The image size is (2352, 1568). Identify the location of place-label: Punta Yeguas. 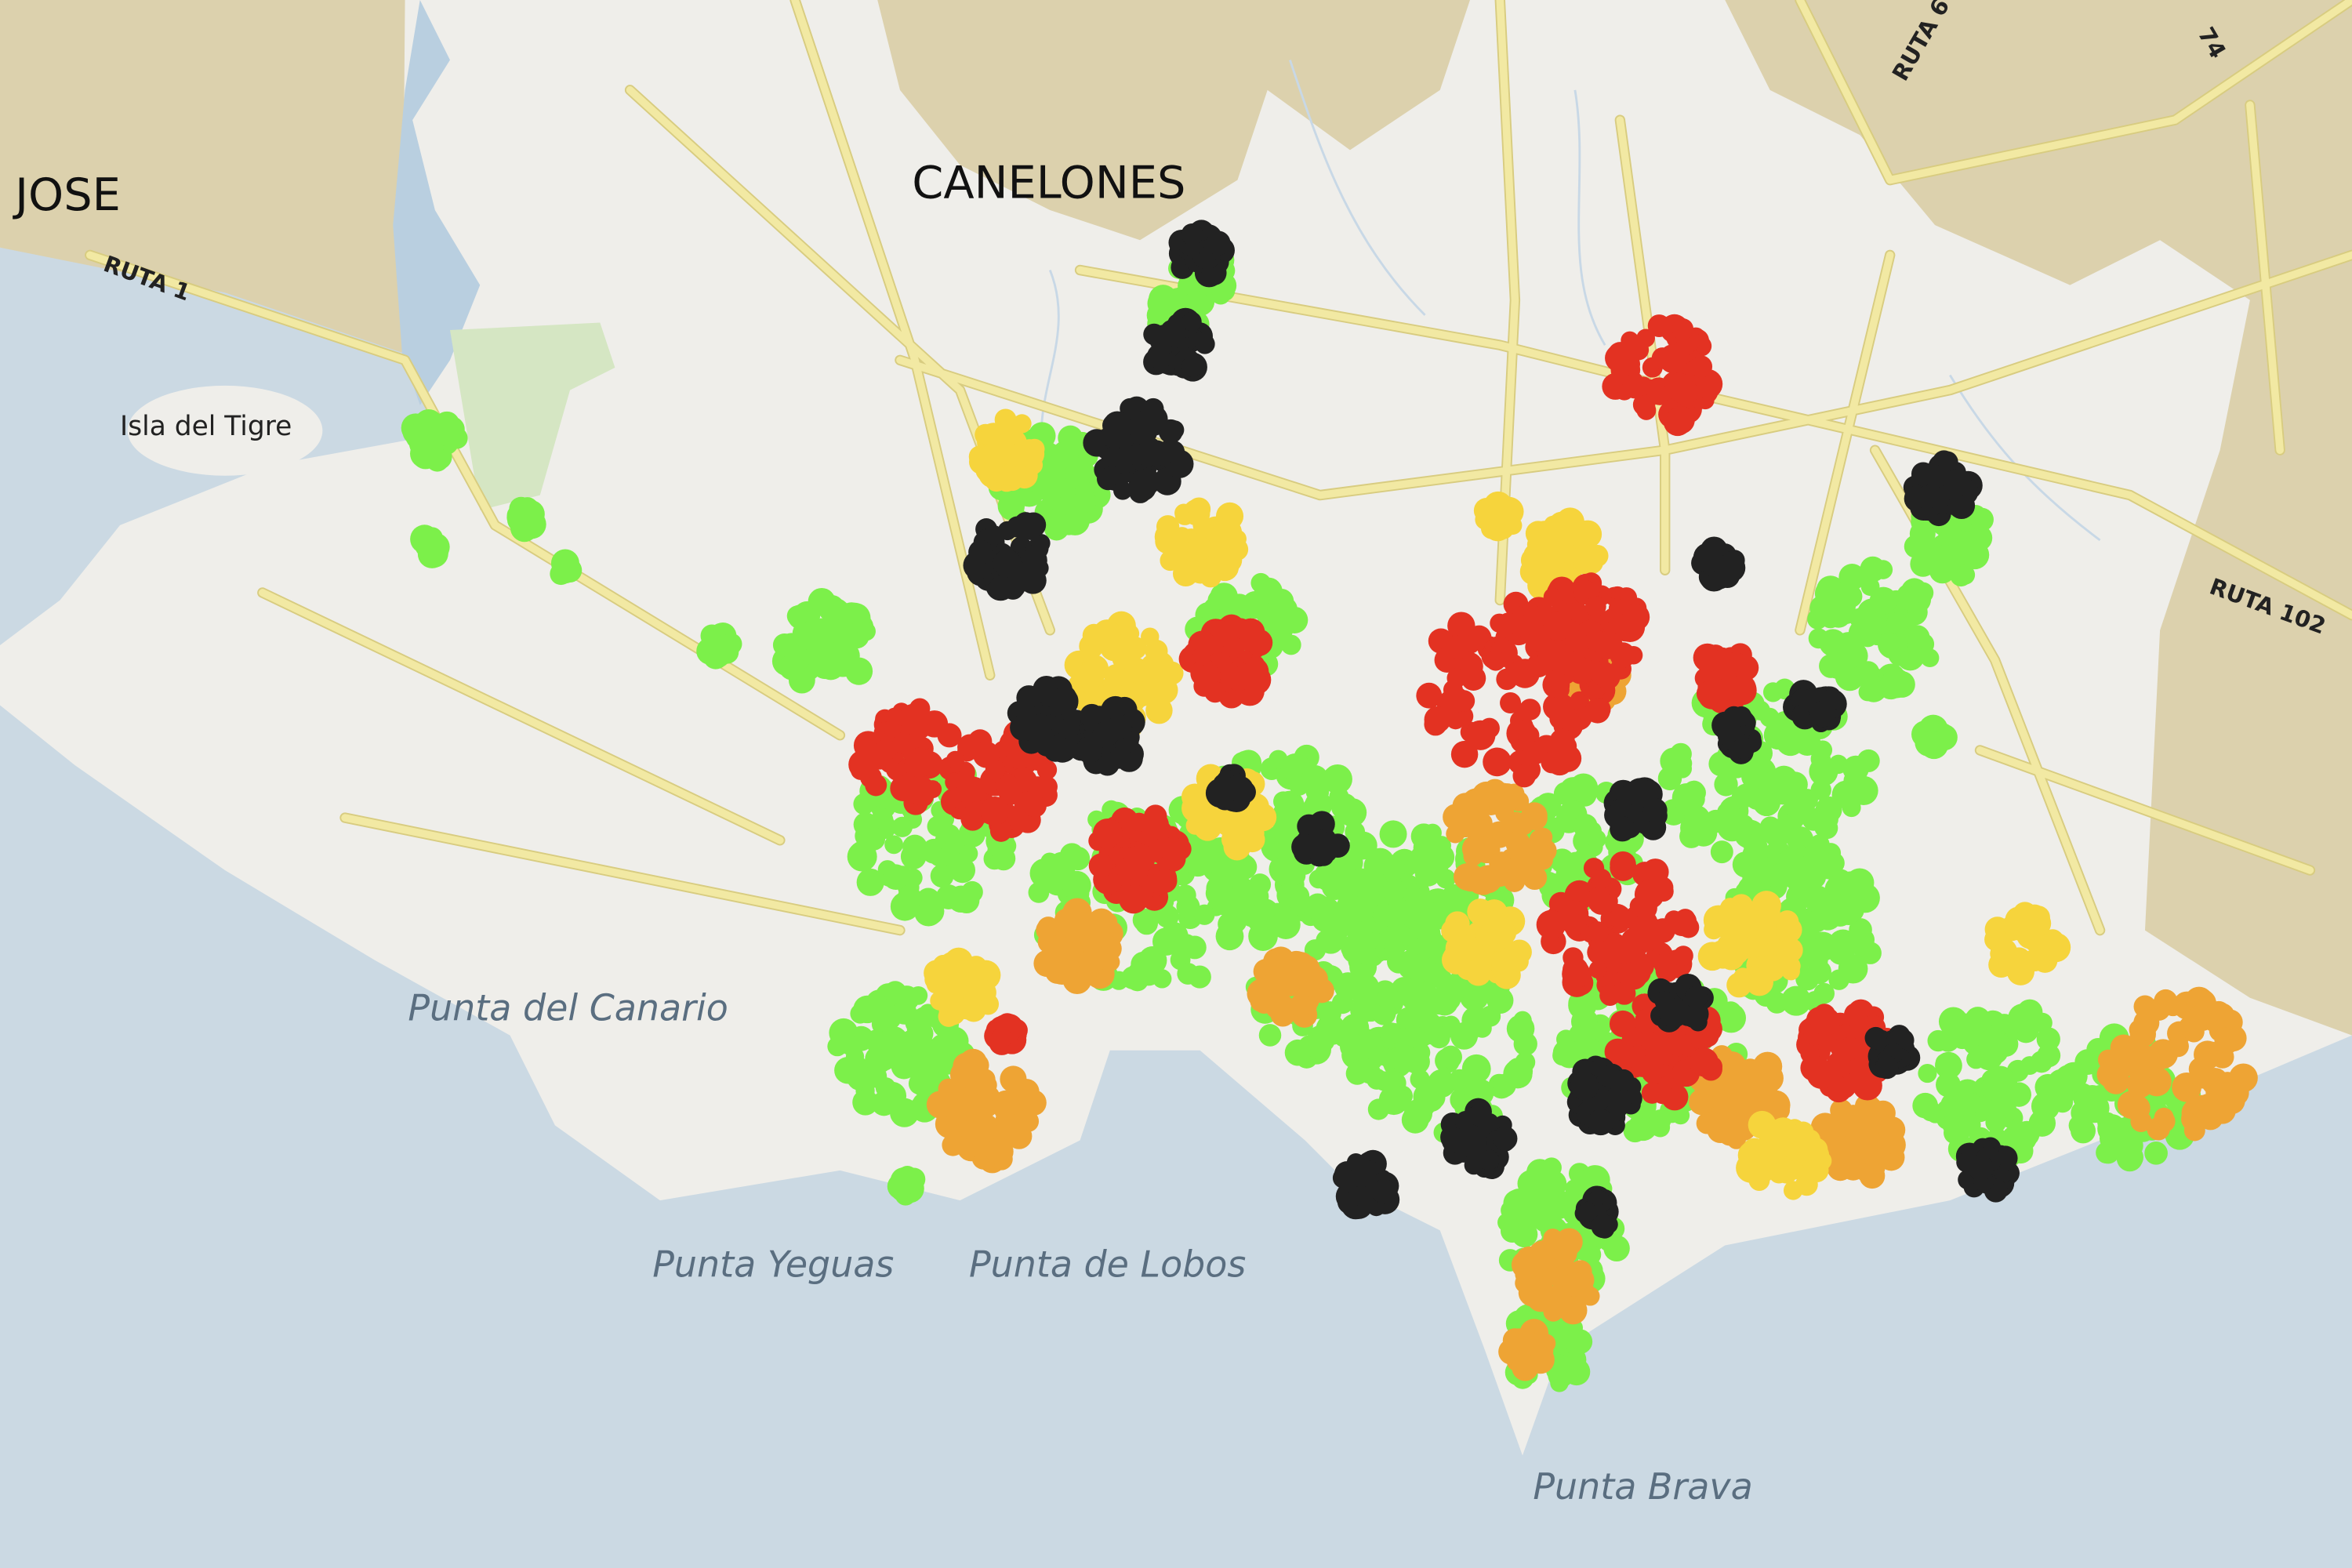
(773, 1264).